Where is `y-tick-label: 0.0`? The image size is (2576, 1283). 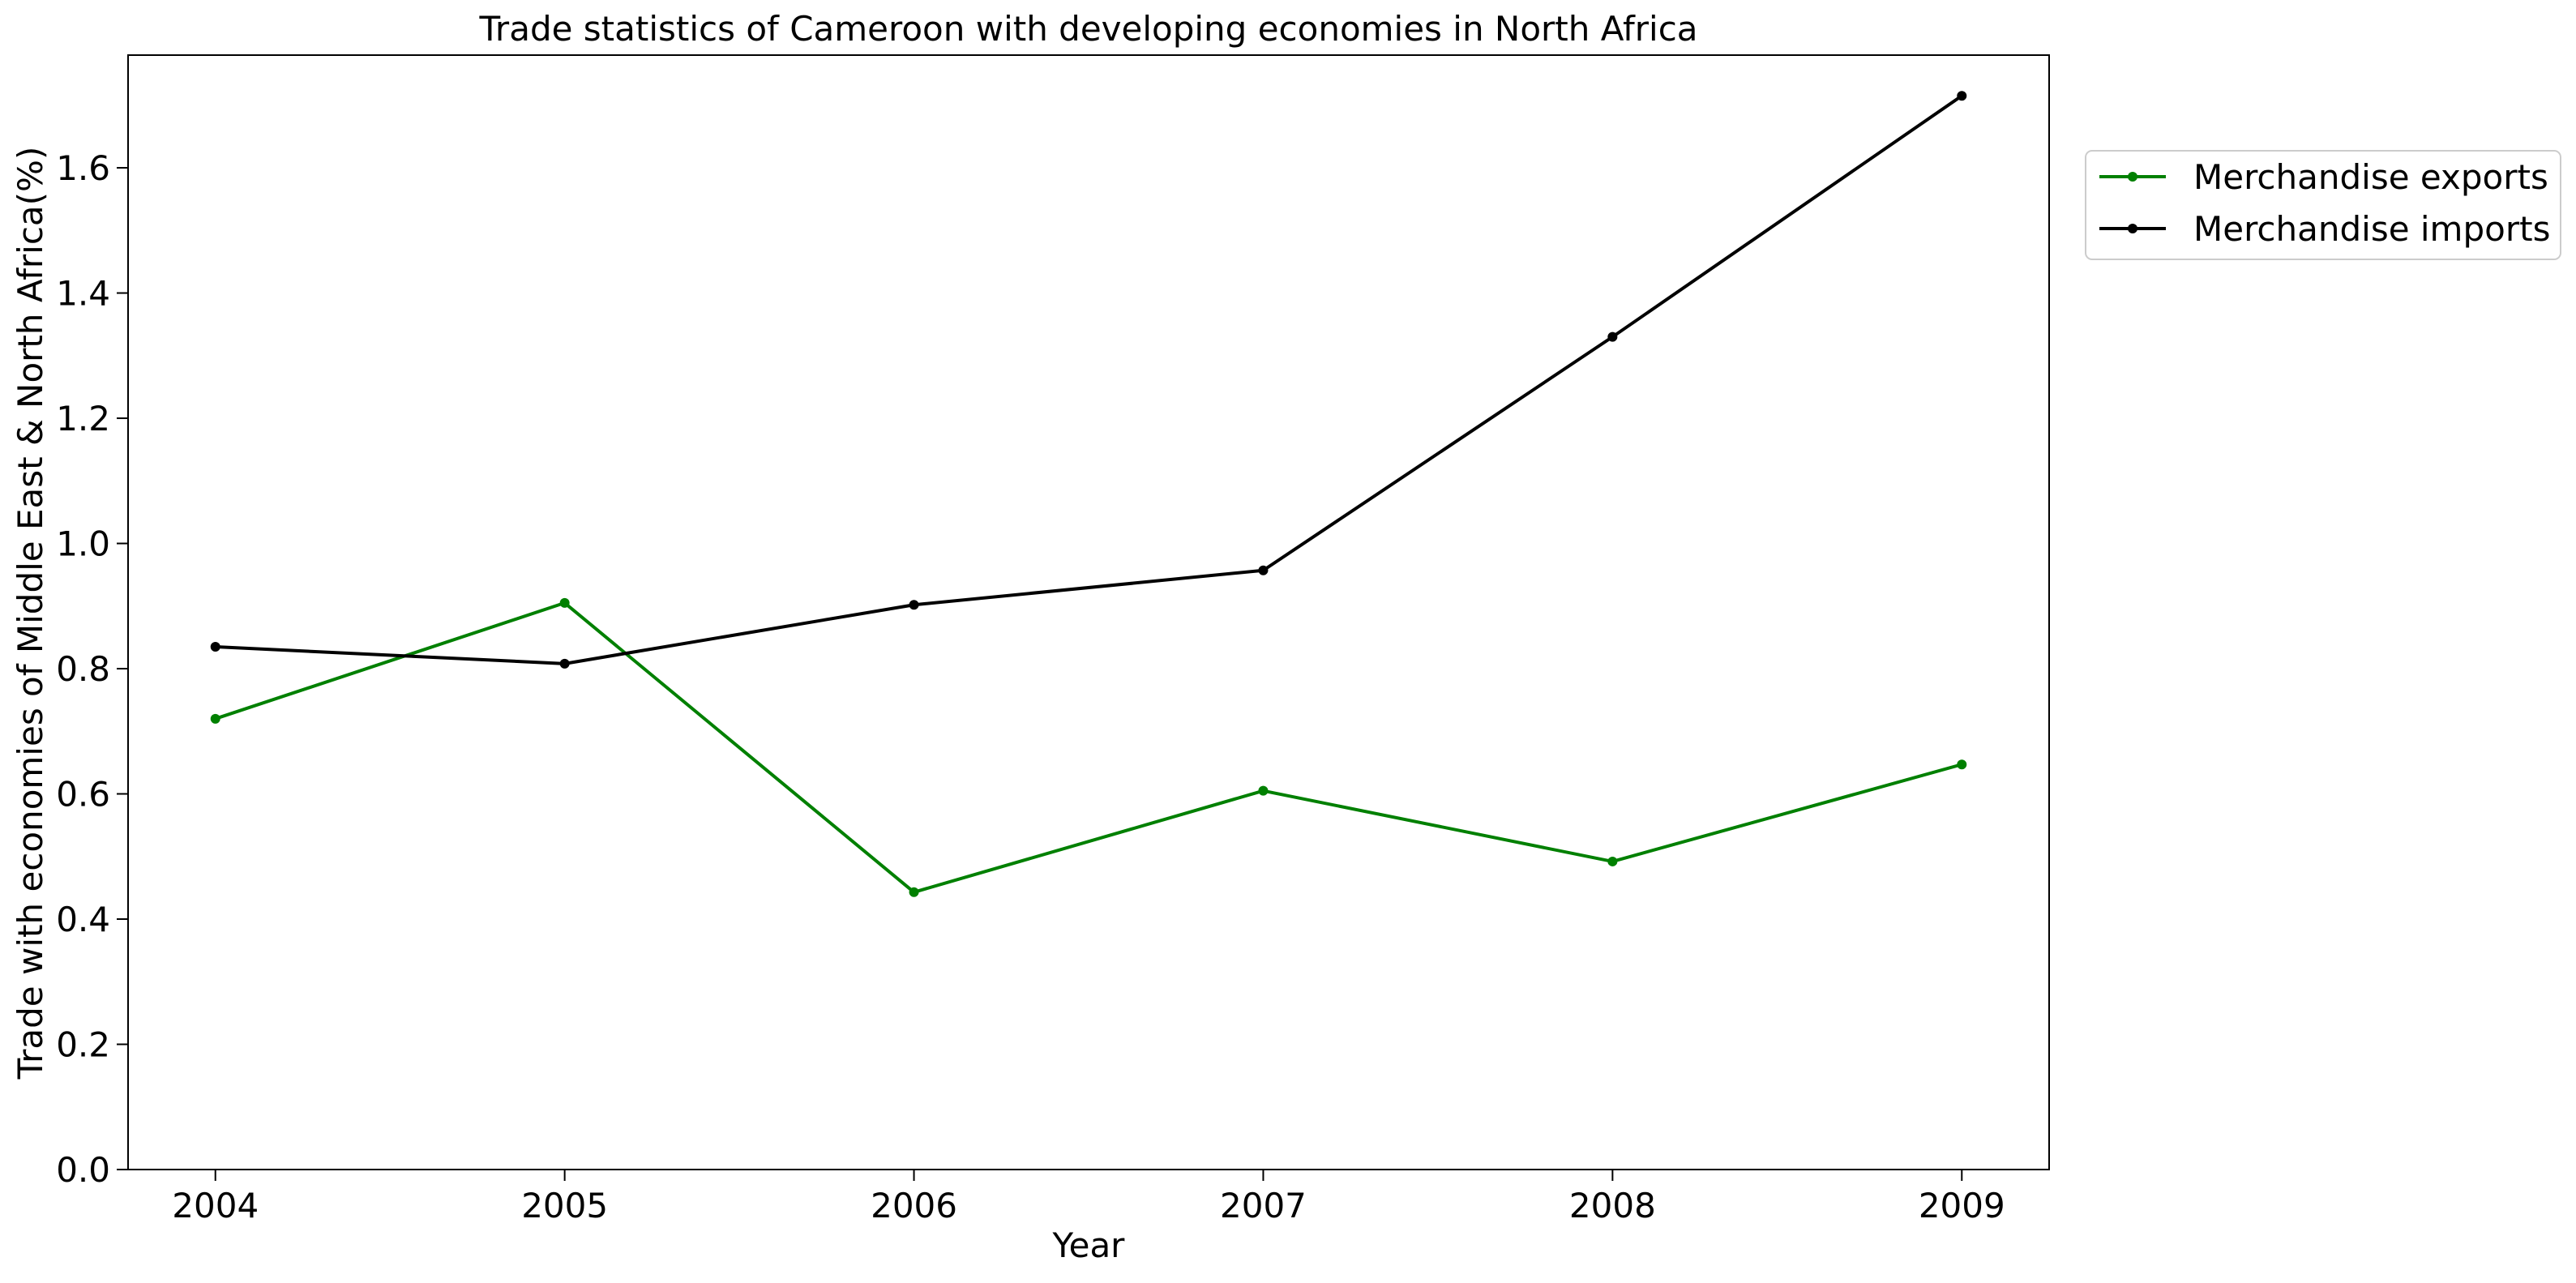 y-tick-label: 0.0 is located at coordinates (83, 1170).